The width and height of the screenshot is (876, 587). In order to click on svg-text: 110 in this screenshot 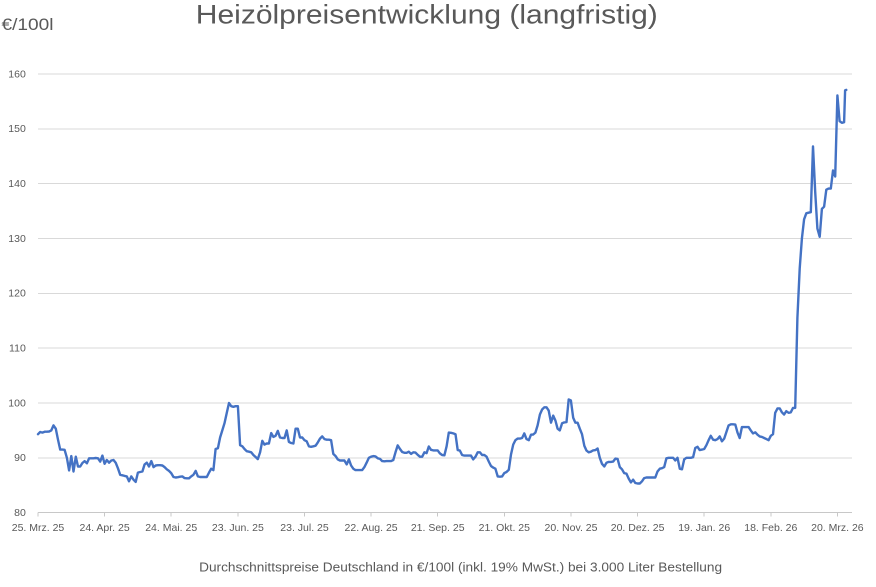, I will do `click(17, 349)`.